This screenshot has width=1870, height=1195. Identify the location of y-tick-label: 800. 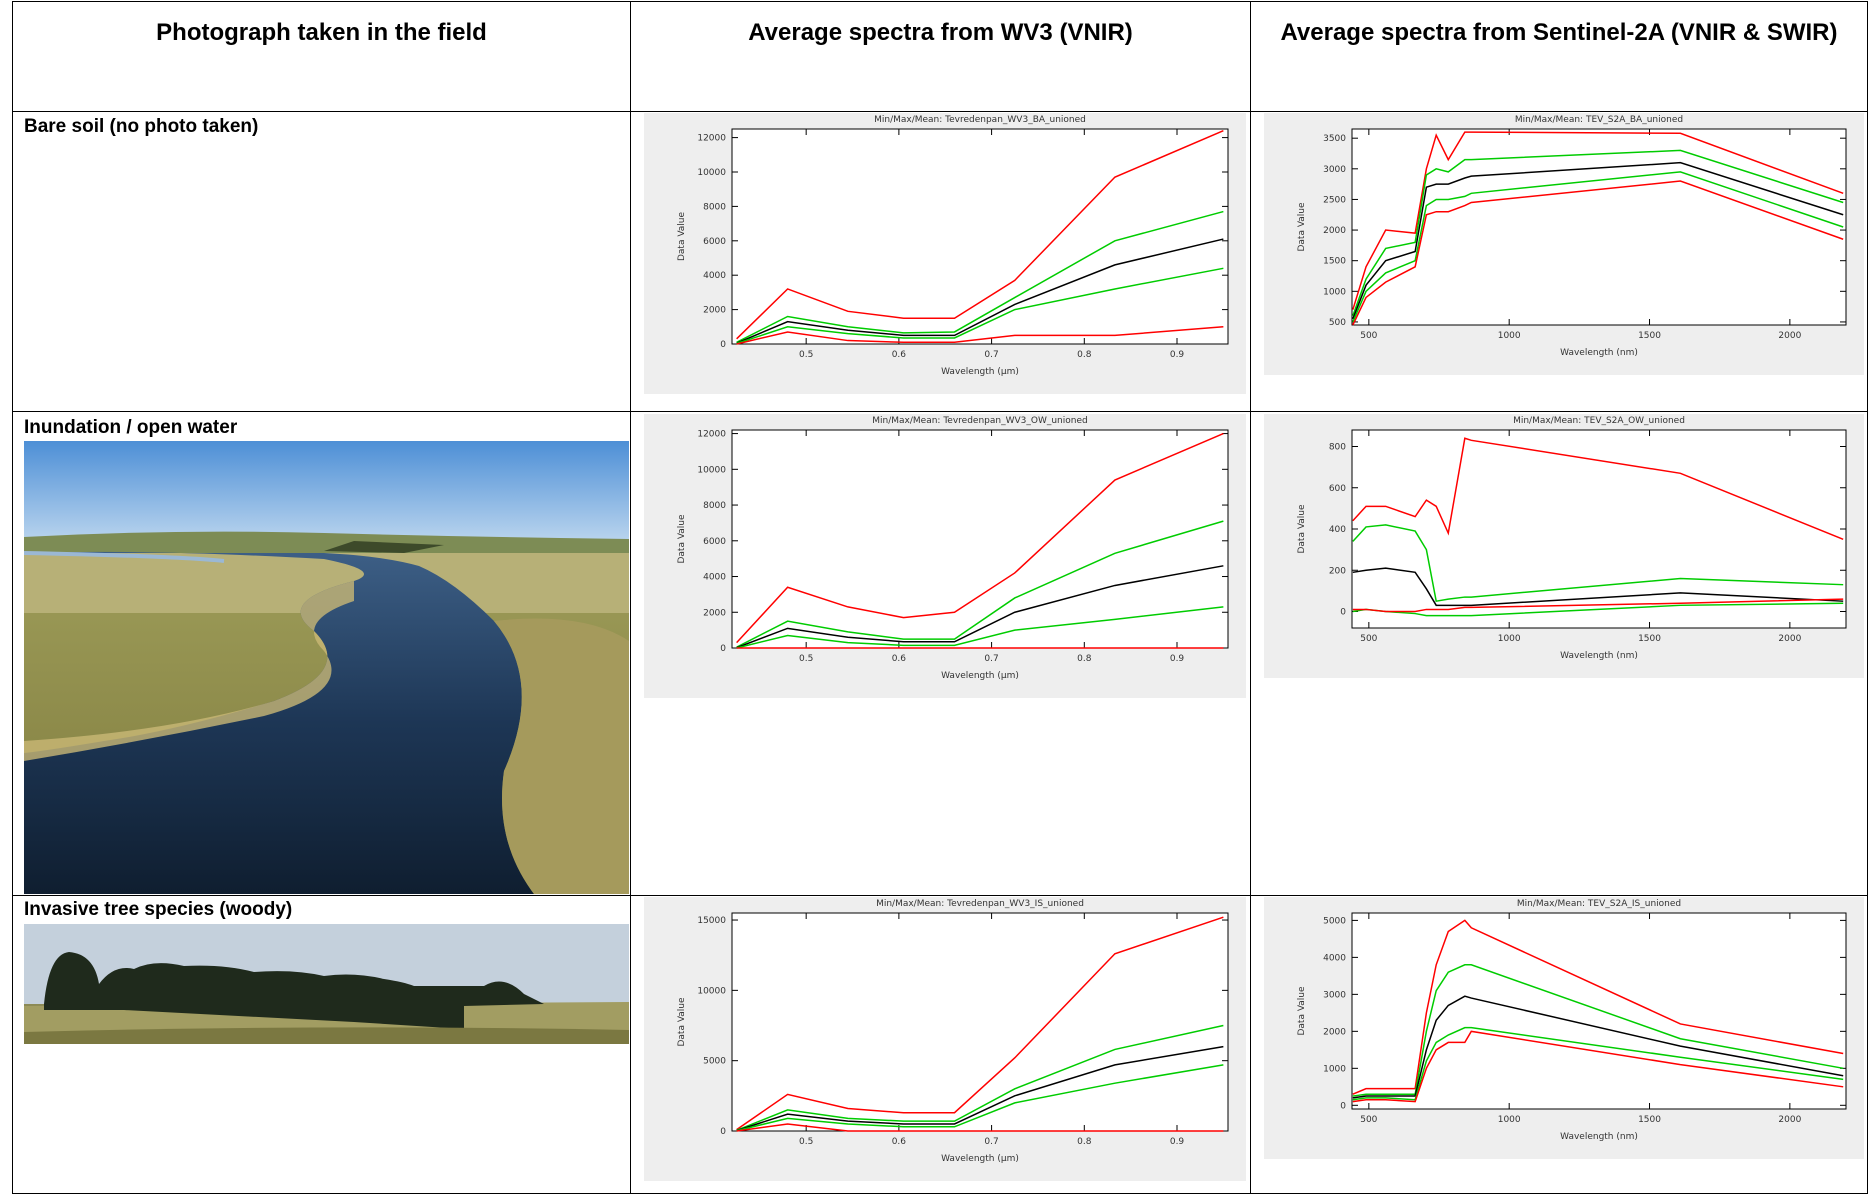
(1337, 448).